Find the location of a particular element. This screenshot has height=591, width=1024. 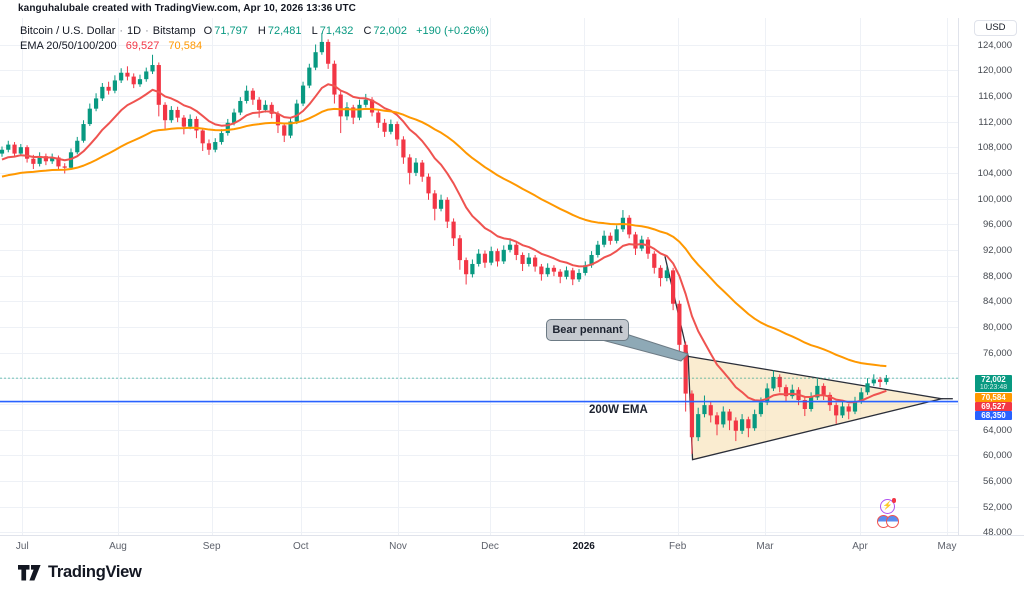

y-axis-tick: 48,000 is located at coordinates (997, 533).